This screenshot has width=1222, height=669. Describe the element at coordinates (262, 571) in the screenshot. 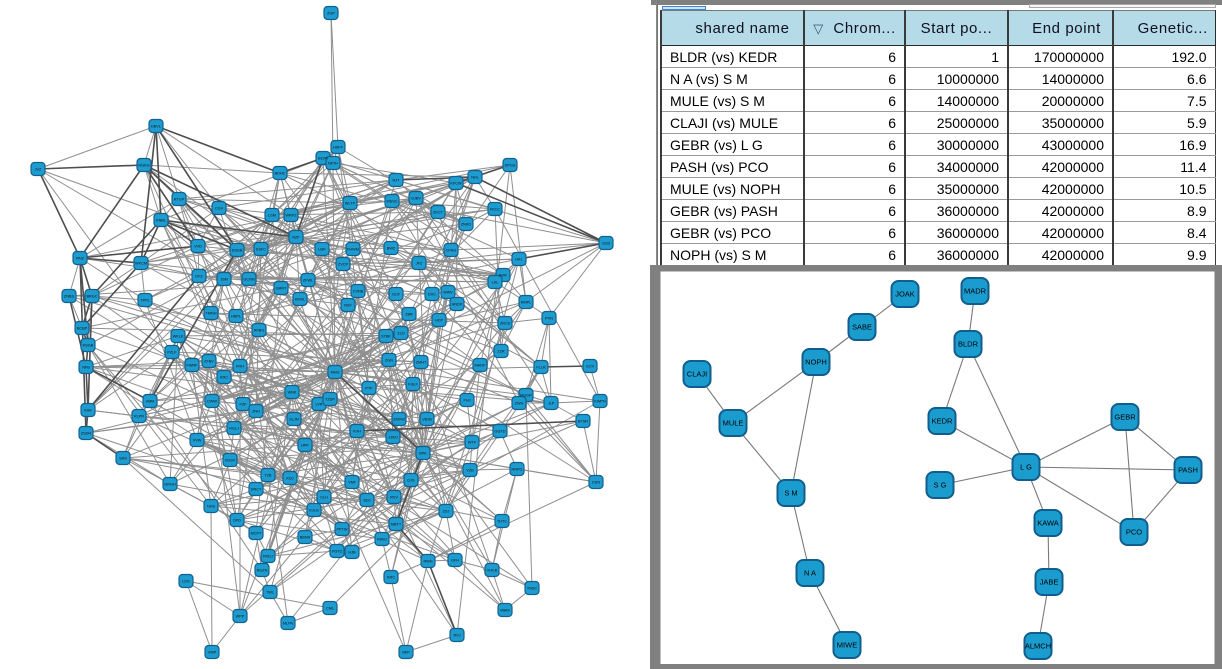

I see `svg-text: RGZN` at that location.